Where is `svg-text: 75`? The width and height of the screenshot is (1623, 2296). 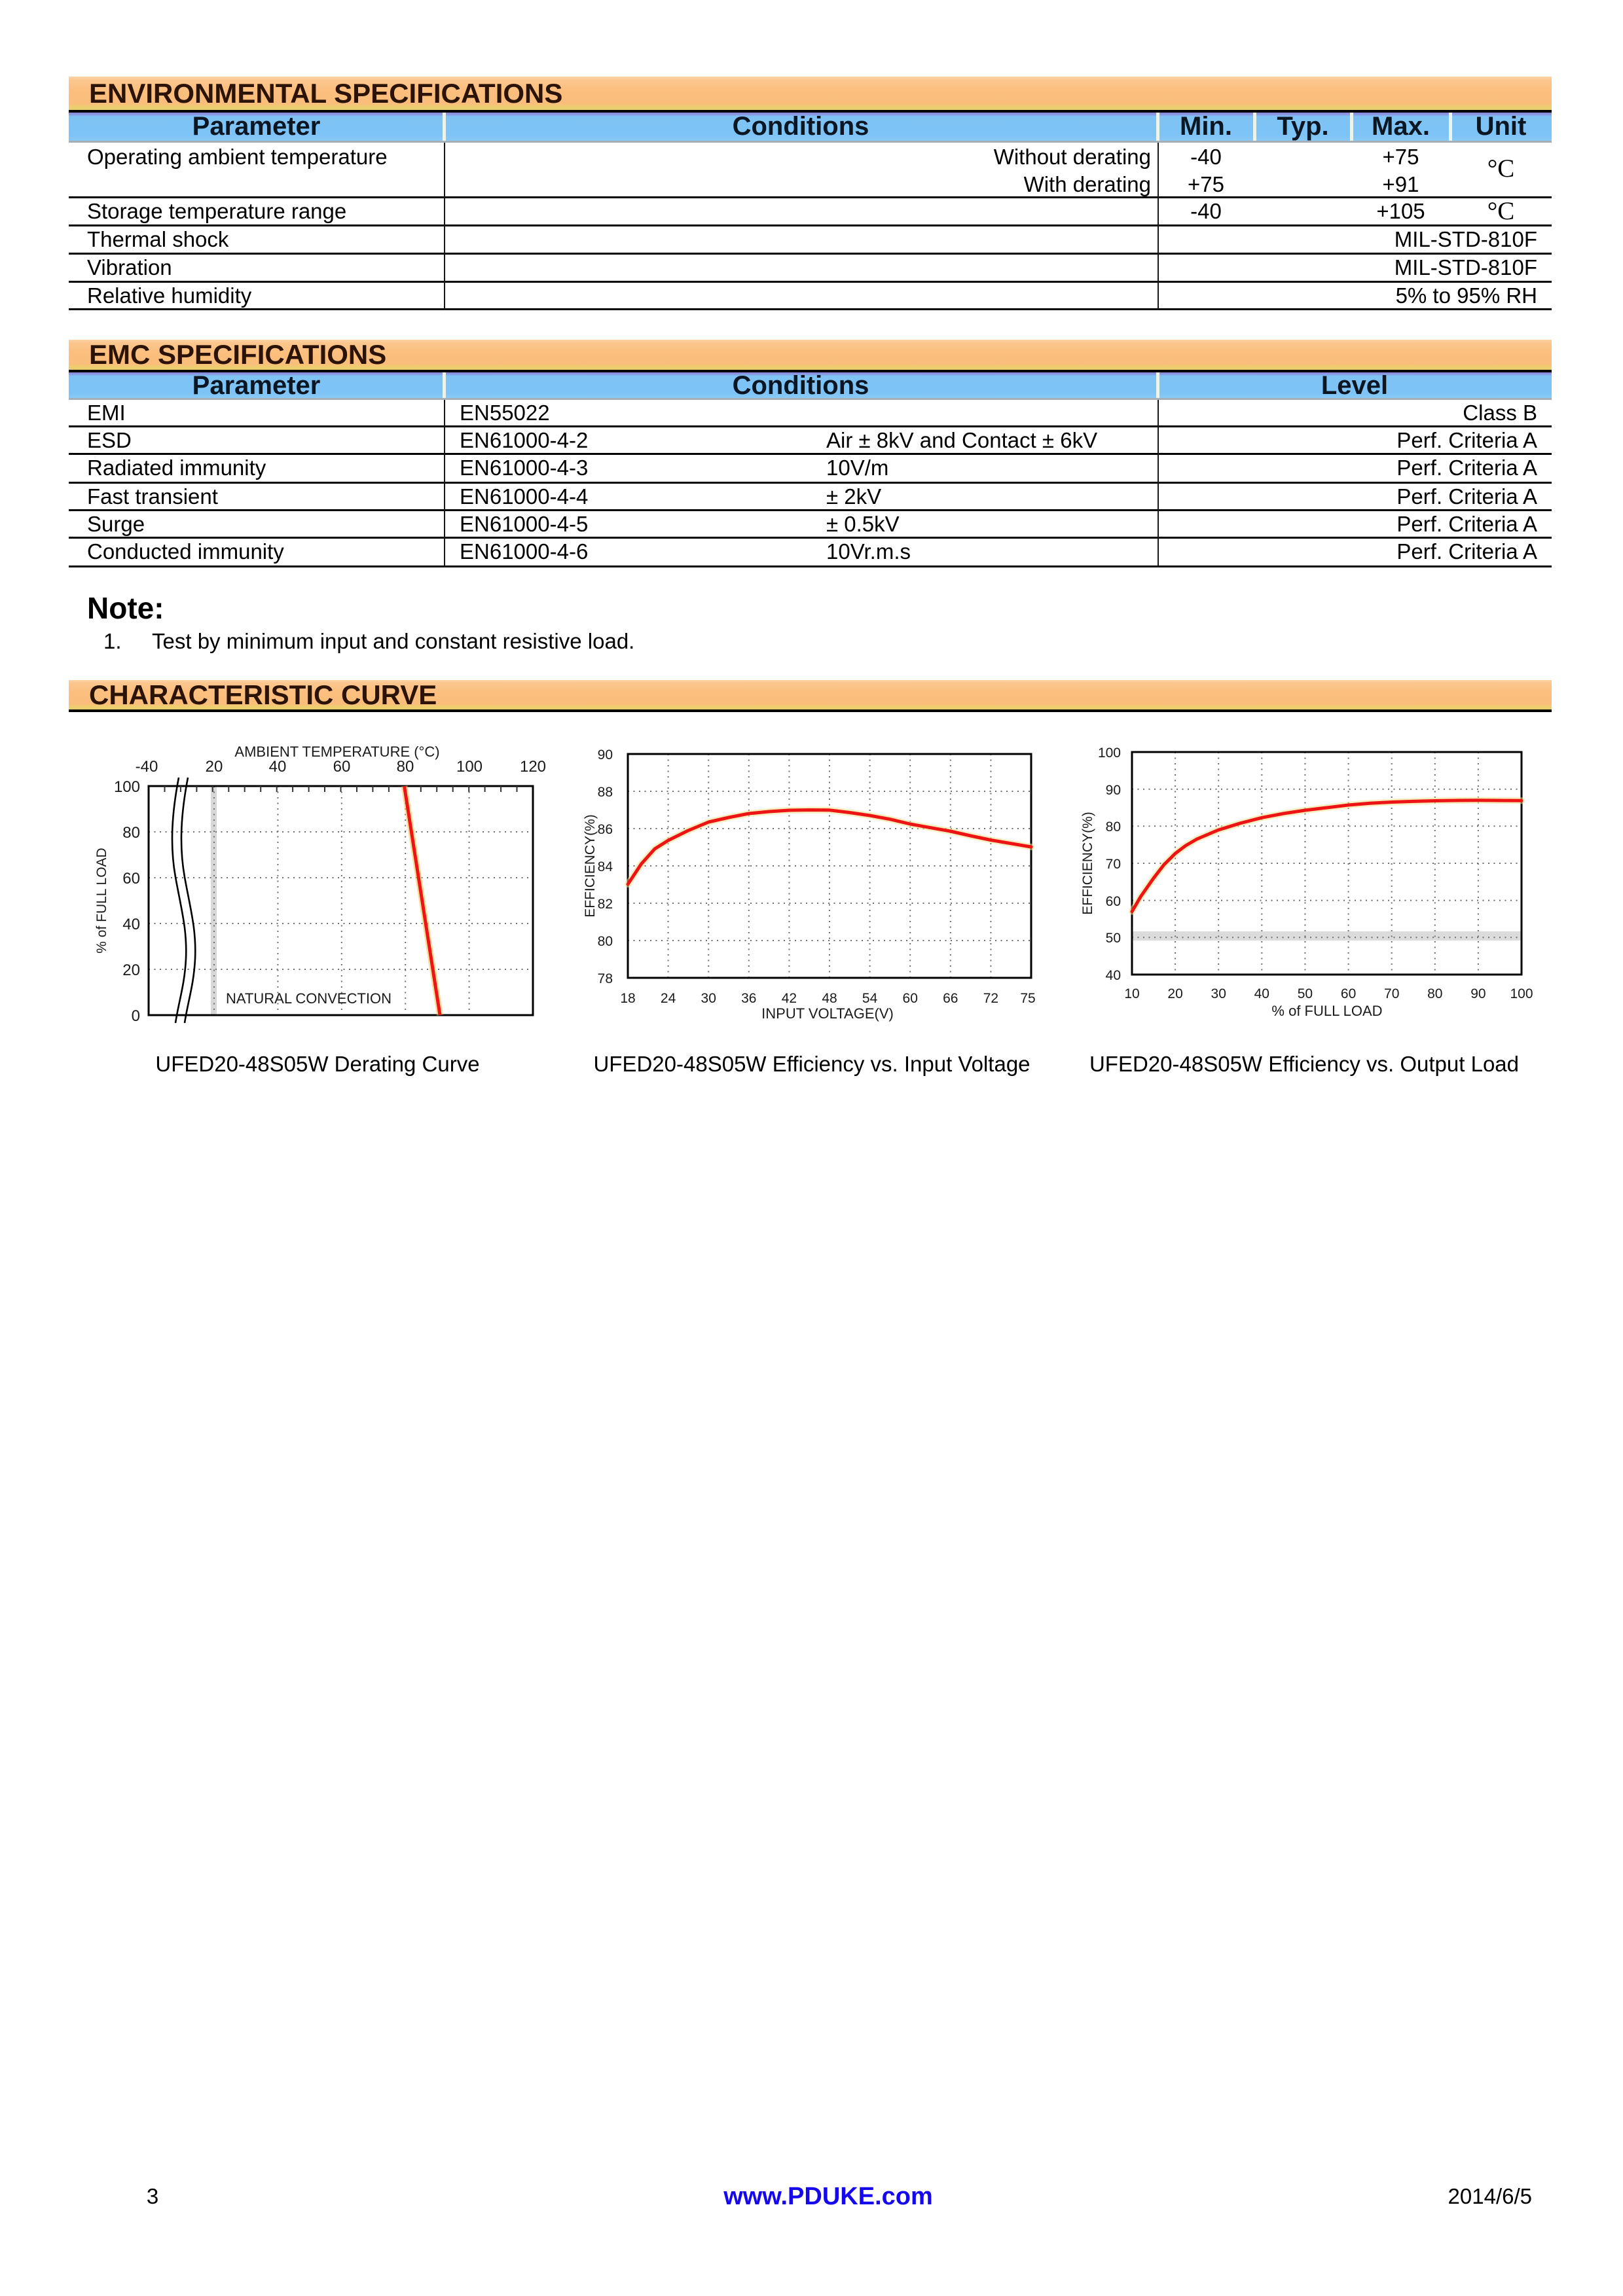
svg-text: 75 is located at coordinates (1027, 998).